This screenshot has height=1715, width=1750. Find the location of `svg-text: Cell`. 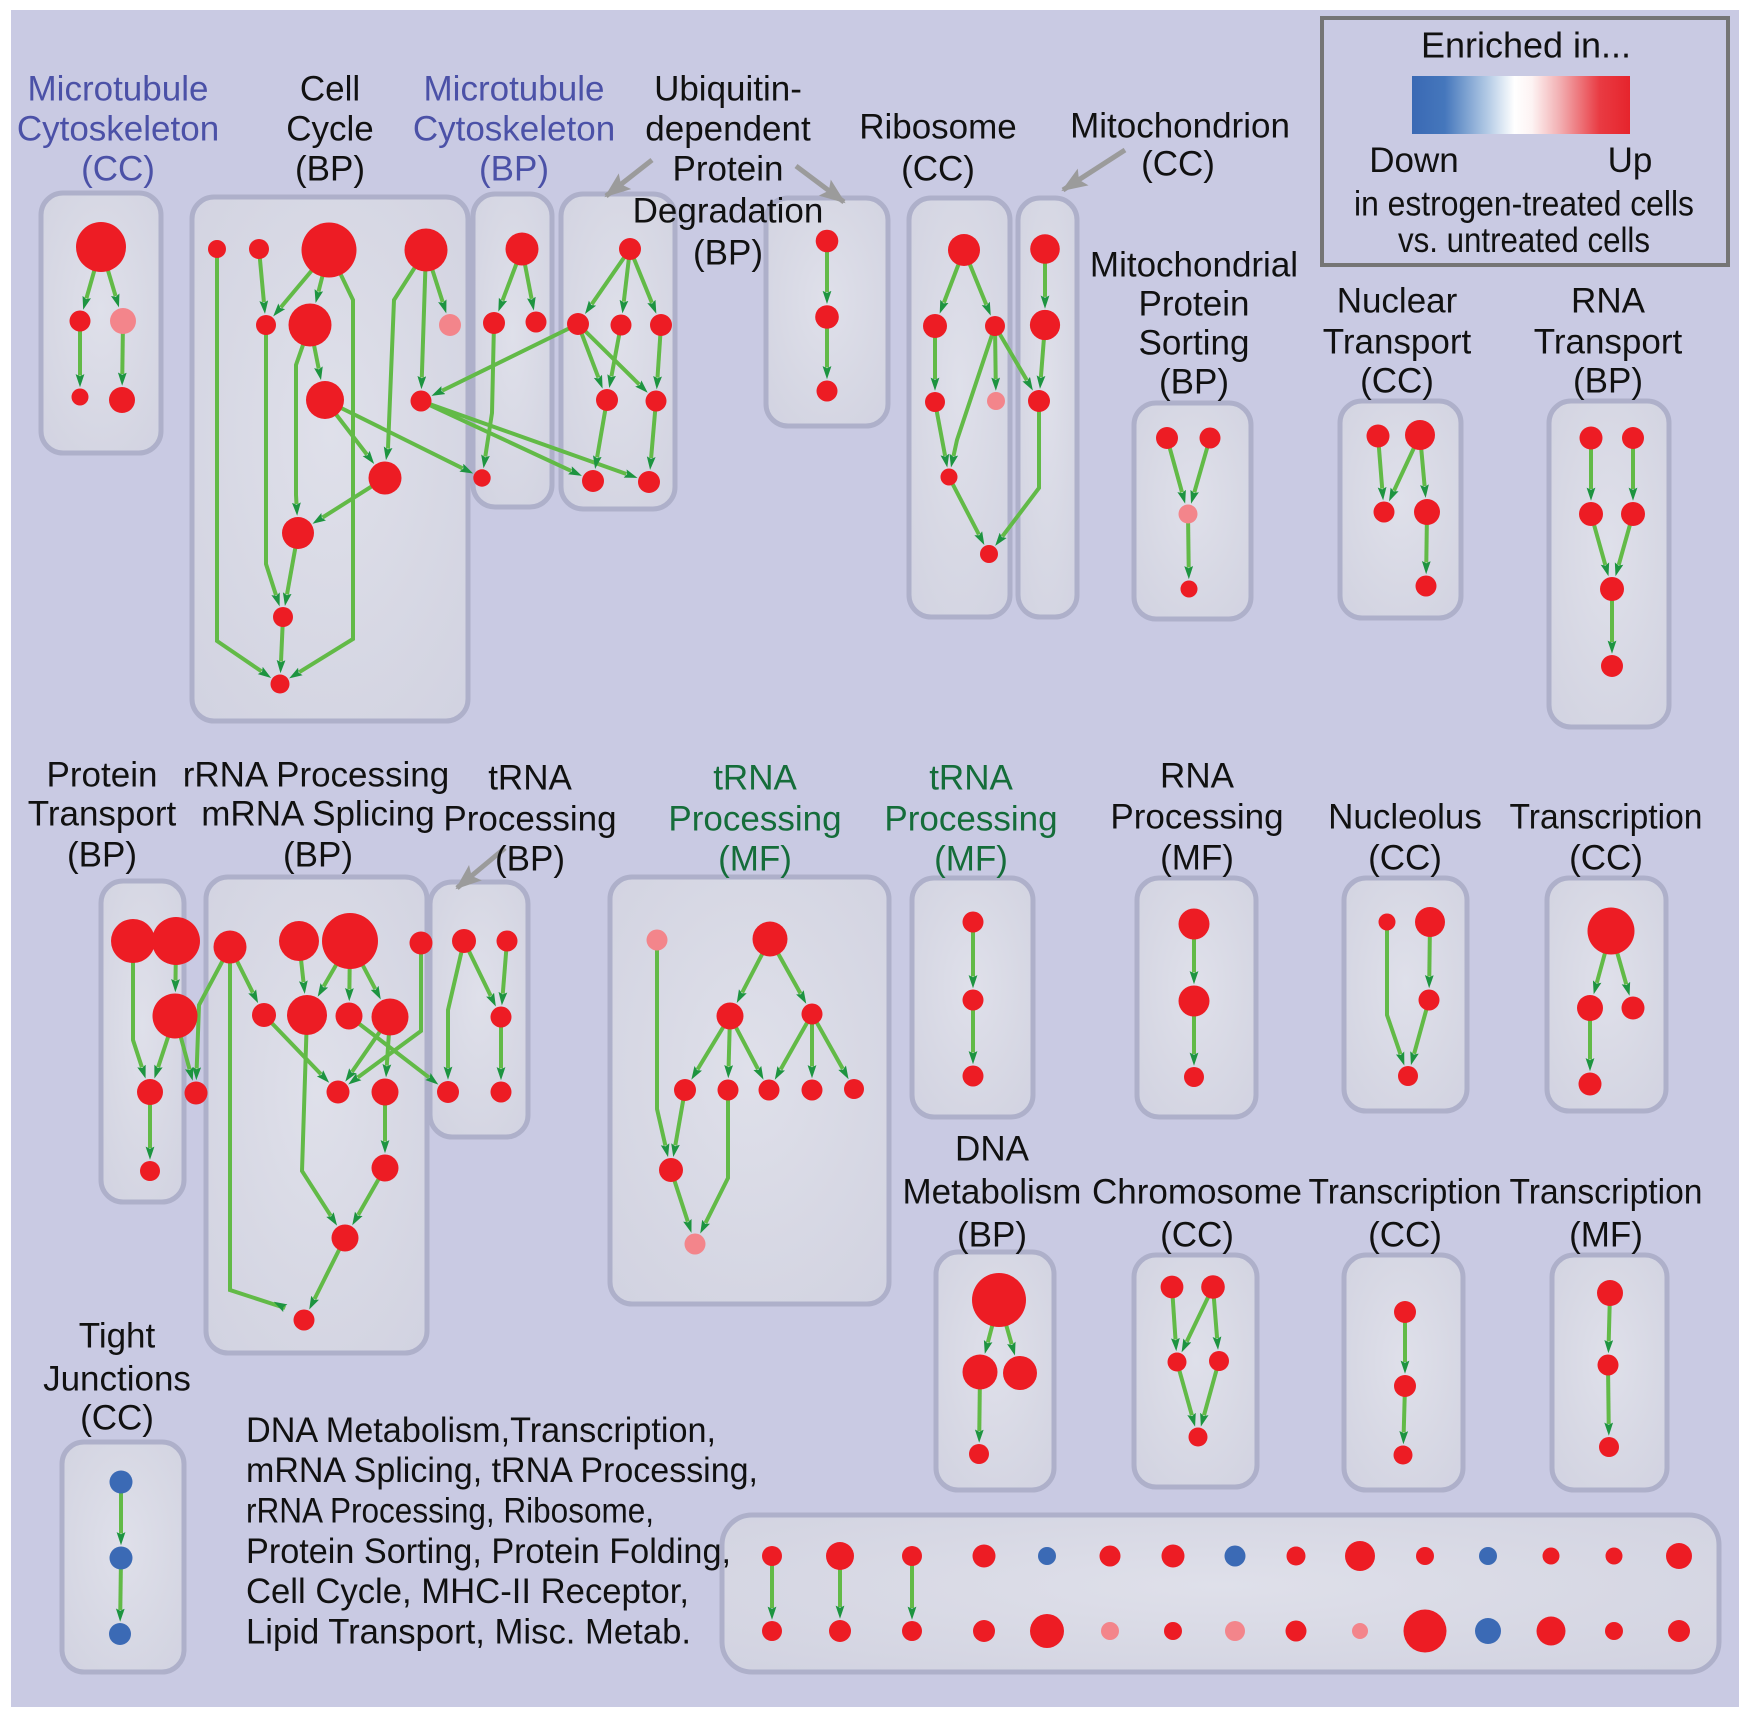

svg-text: Cell is located at coordinates (330, 88).